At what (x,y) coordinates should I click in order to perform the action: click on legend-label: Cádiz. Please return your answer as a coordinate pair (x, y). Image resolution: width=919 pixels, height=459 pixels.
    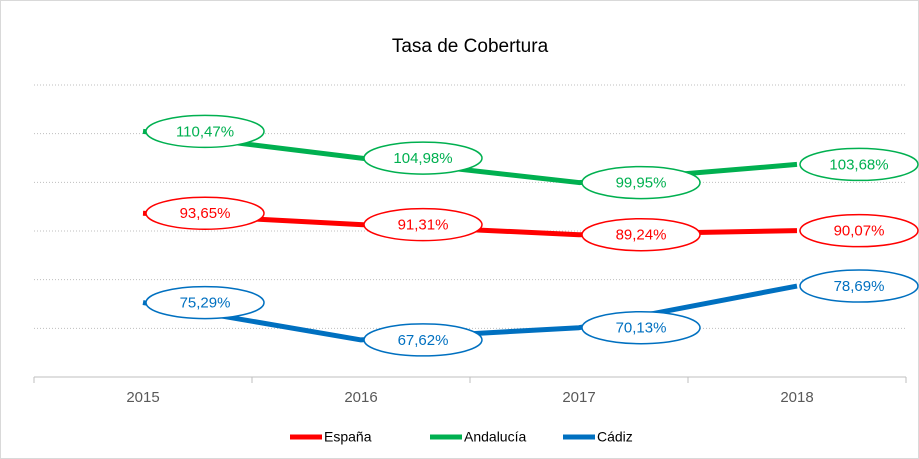
    Looking at the image, I should click on (615, 437).